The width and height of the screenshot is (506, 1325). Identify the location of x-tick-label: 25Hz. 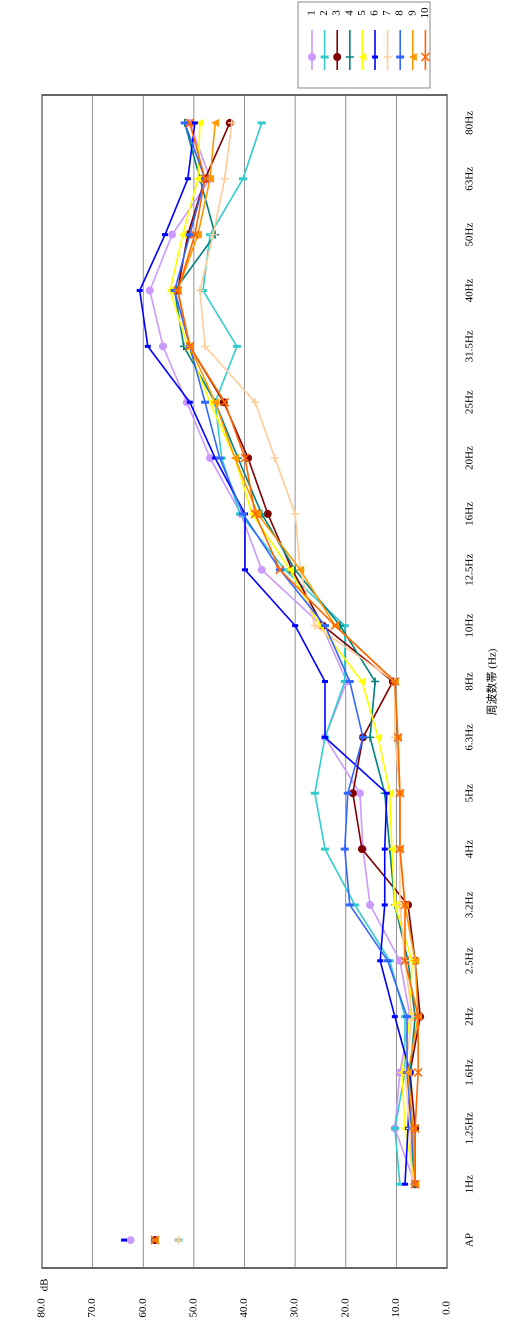
(470, 402).